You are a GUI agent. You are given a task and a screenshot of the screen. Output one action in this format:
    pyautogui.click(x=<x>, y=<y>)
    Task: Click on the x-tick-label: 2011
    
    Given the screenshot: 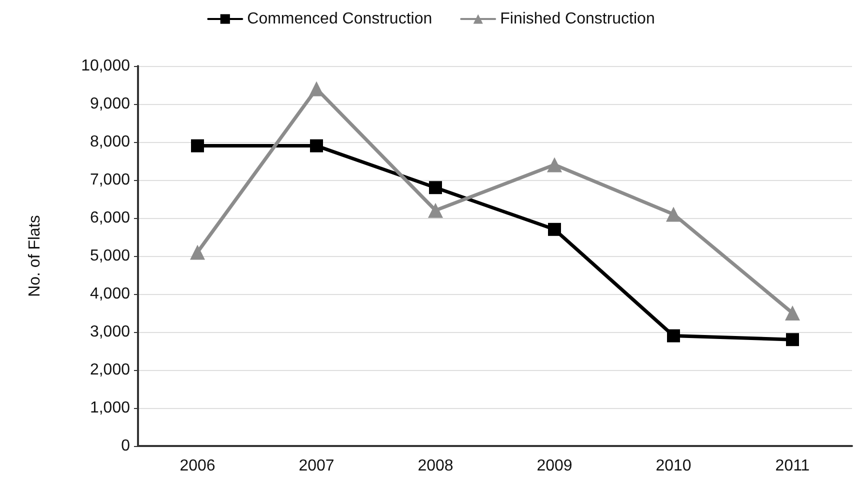 What is the action you would take?
    pyautogui.click(x=792, y=466)
    